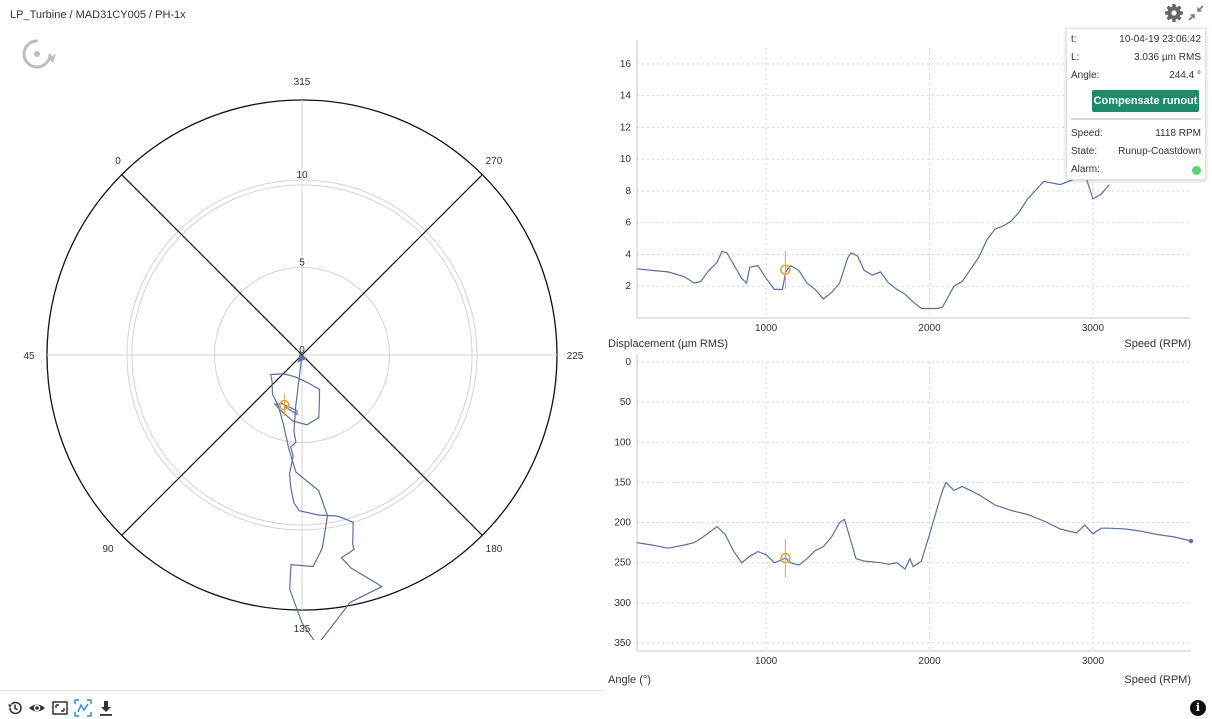  I want to click on toolbar-divider, so click(301, 690).